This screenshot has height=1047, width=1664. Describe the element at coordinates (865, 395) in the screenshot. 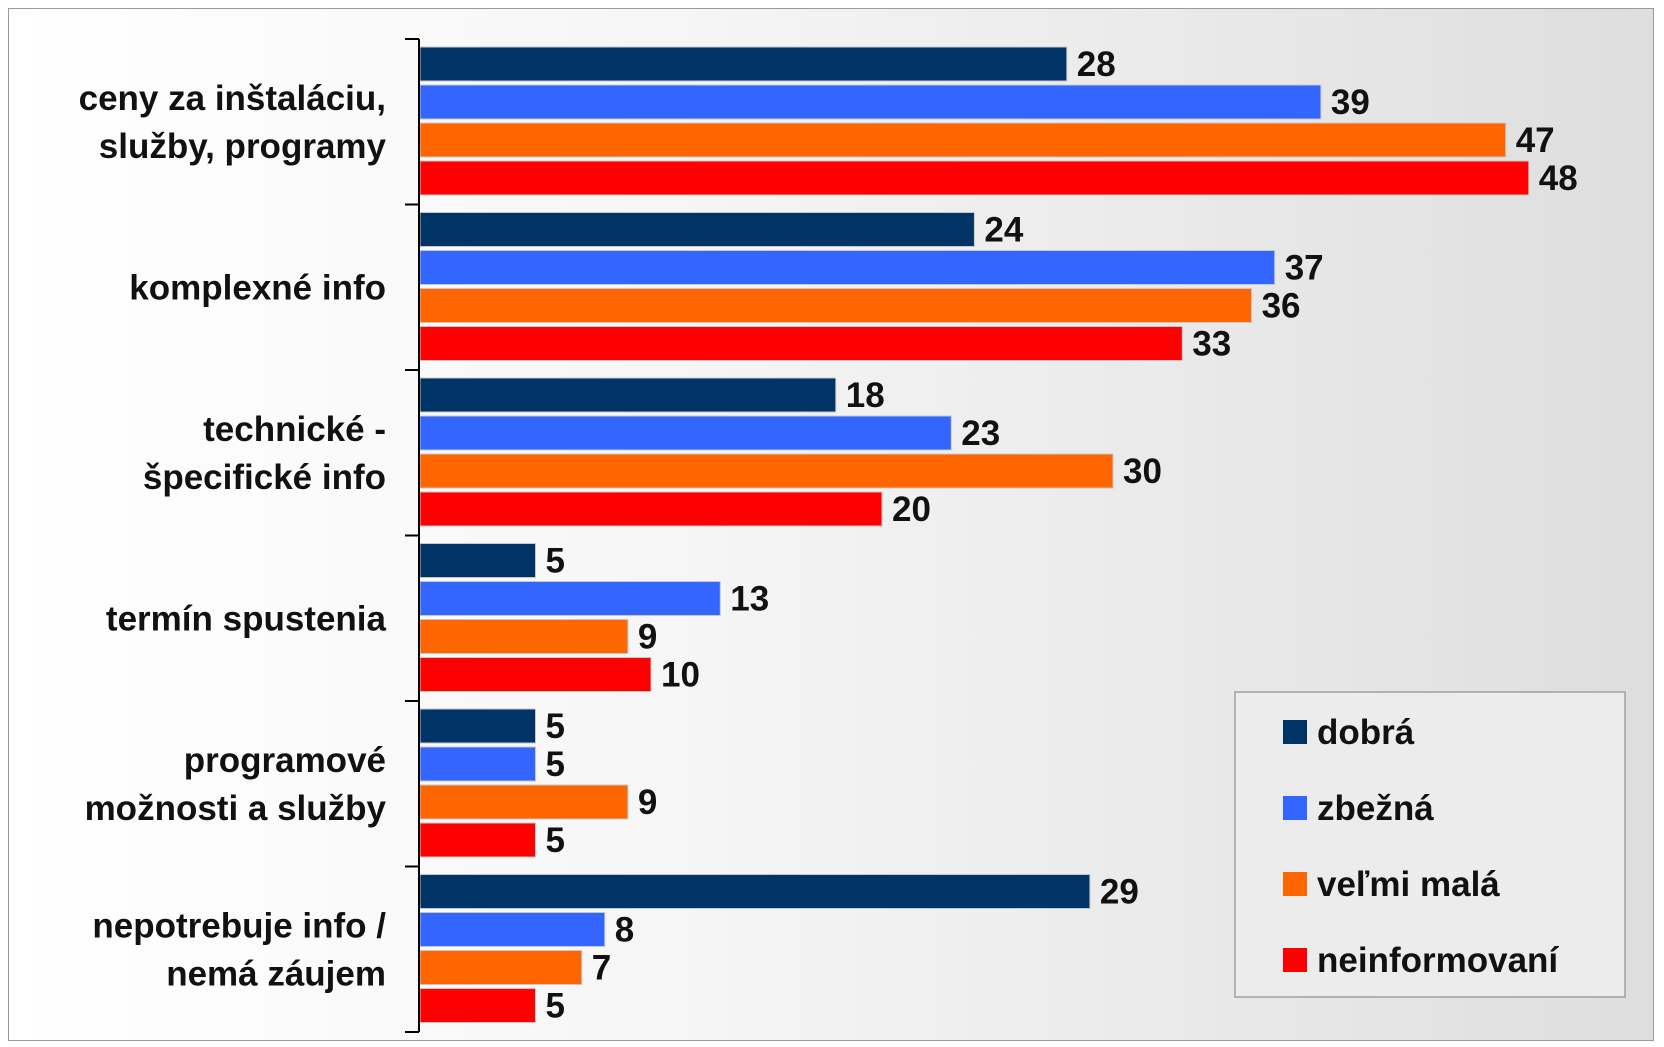

I see `data-label: 18` at that location.